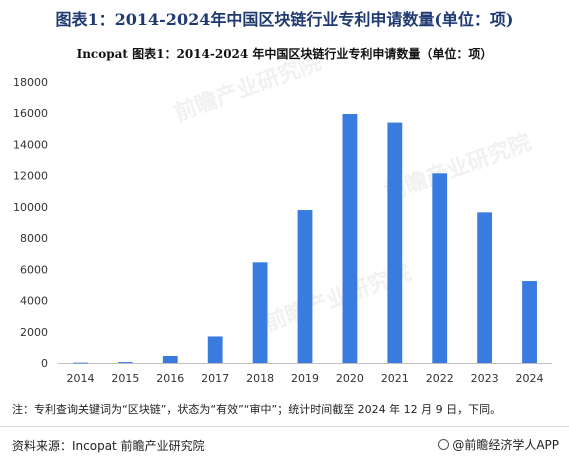 This screenshot has width=569, height=464. What do you see at coordinates (284, 426) in the screenshot?
I see `divider` at bounding box center [284, 426].